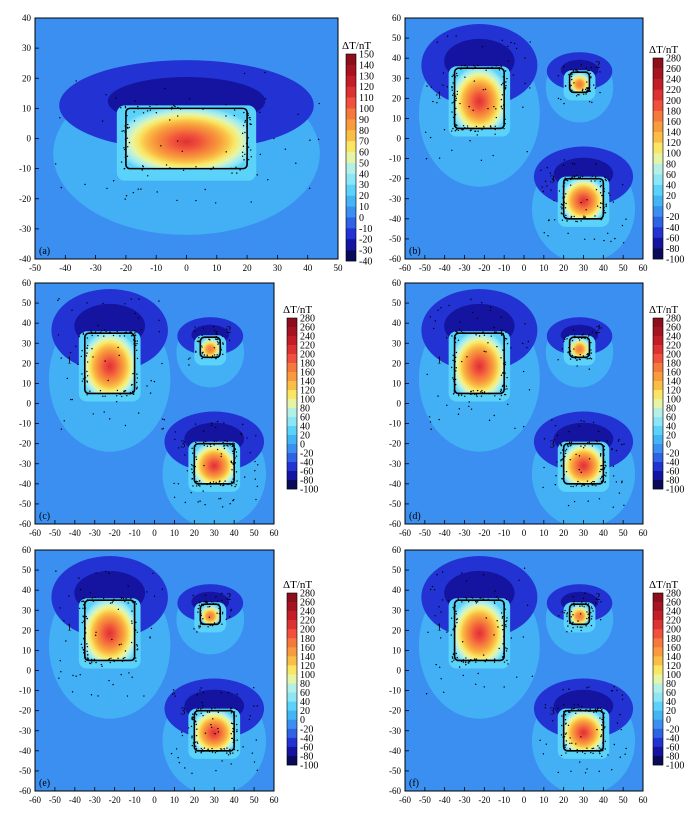 The image size is (700, 822). I want to click on y-tick-label: 0, so click(399, 671).